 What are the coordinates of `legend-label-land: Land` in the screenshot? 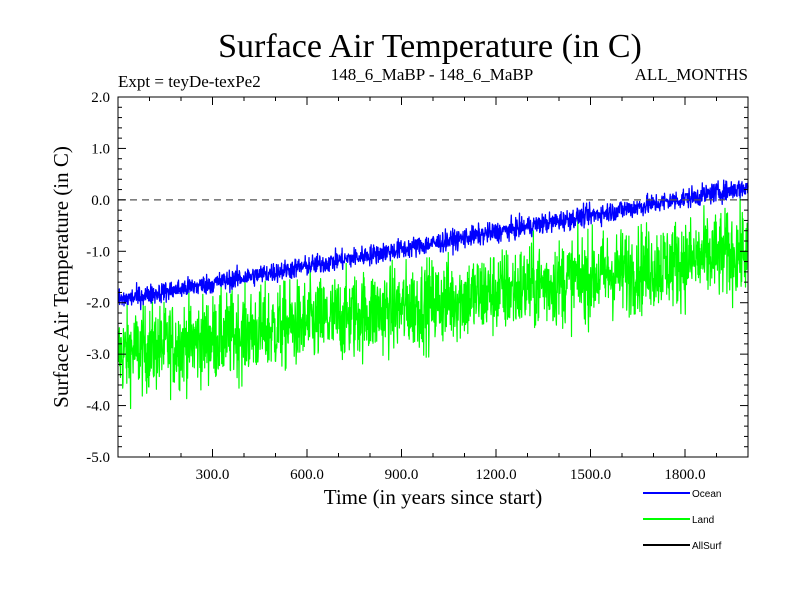 It's located at (703, 520).